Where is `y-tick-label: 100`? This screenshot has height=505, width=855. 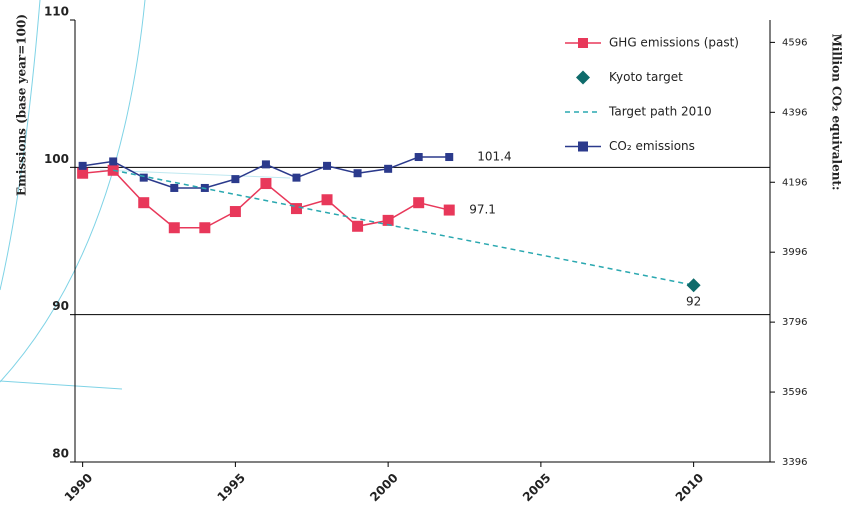 y-tick-label: 100 is located at coordinates (56, 159).